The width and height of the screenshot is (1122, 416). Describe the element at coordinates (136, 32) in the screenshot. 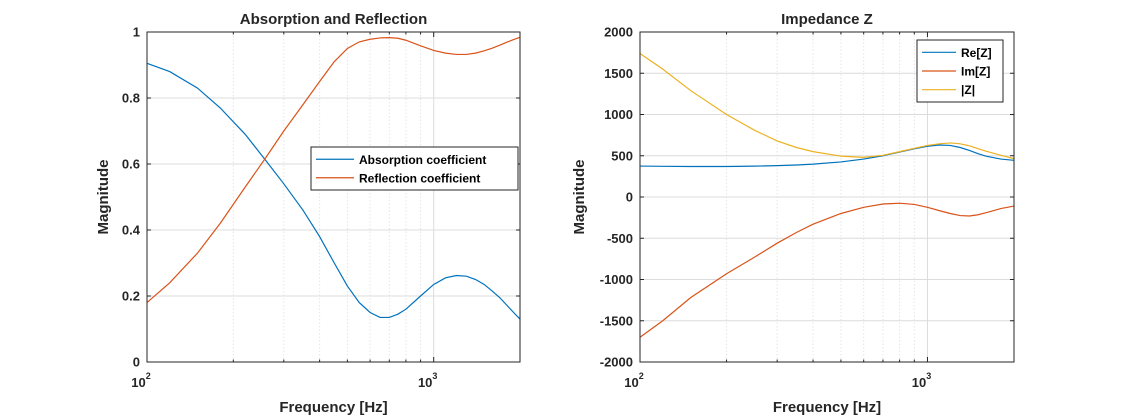

I see `chart1-y-tick-label: 1` at that location.